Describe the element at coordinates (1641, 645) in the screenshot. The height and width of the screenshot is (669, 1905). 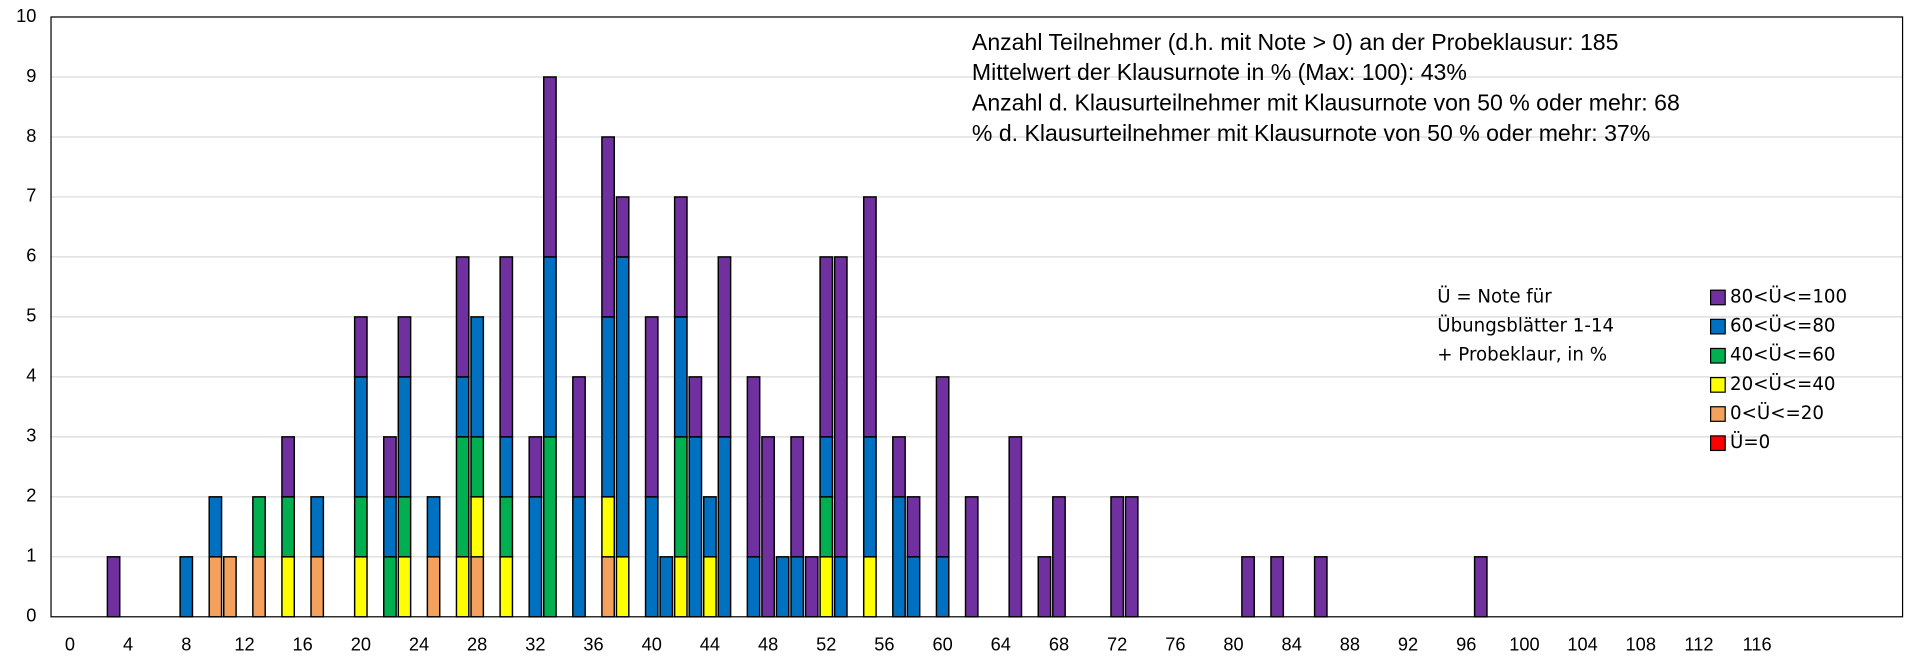
I see `x-tick-label: 108` at that location.